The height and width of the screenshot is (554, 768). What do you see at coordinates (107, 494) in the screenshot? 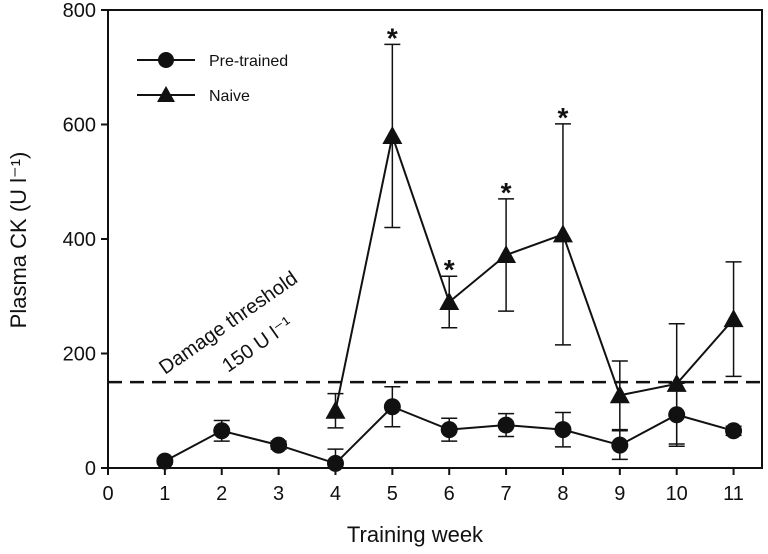
I see `x-tick-label: 0` at bounding box center [107, 494].